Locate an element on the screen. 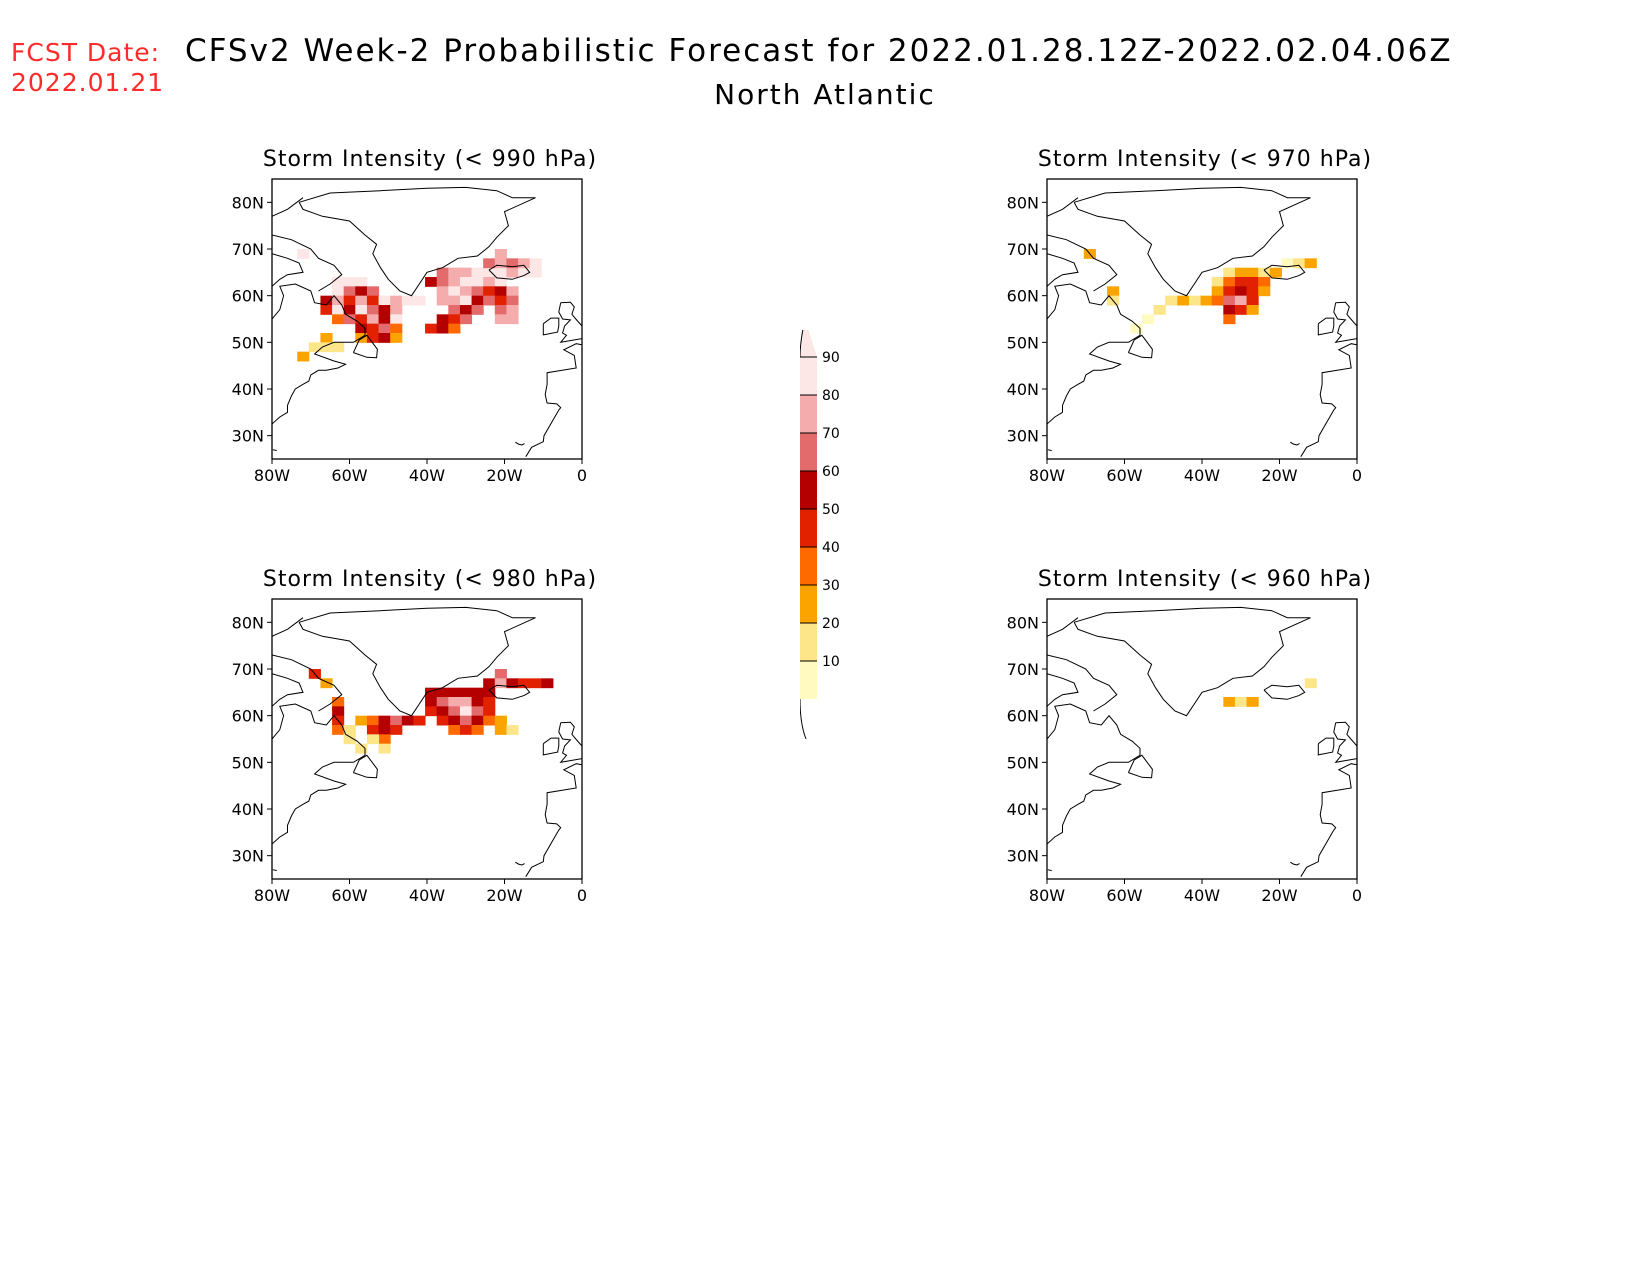 The height and width of the screenshot is (1275, 1650). colorbar-label: 50 is located at coordinates (831, 510).